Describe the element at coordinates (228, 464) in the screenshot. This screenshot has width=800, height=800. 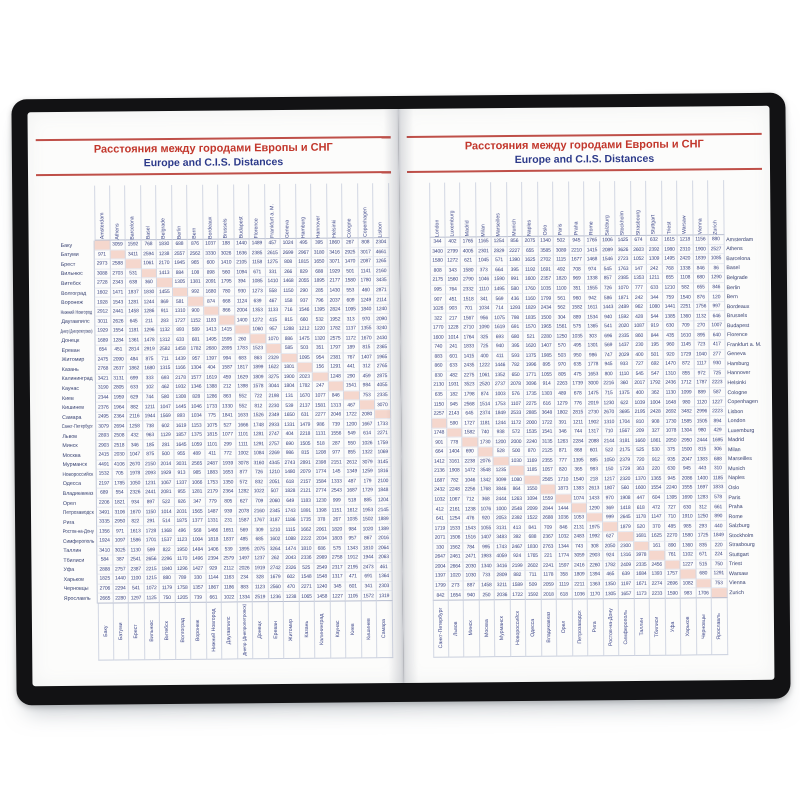
I see `distance-cell: 1939` at that location.